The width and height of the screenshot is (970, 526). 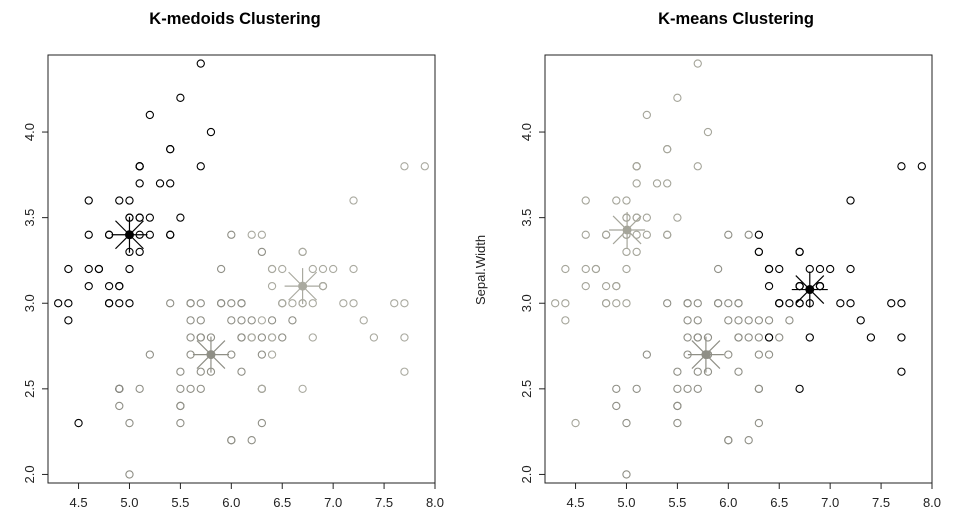 What do you see at coordinates (29, 132) in the screenshot?
I see `kmedoids-y-tick-label: 4.0` at bounding box center [29, 132].